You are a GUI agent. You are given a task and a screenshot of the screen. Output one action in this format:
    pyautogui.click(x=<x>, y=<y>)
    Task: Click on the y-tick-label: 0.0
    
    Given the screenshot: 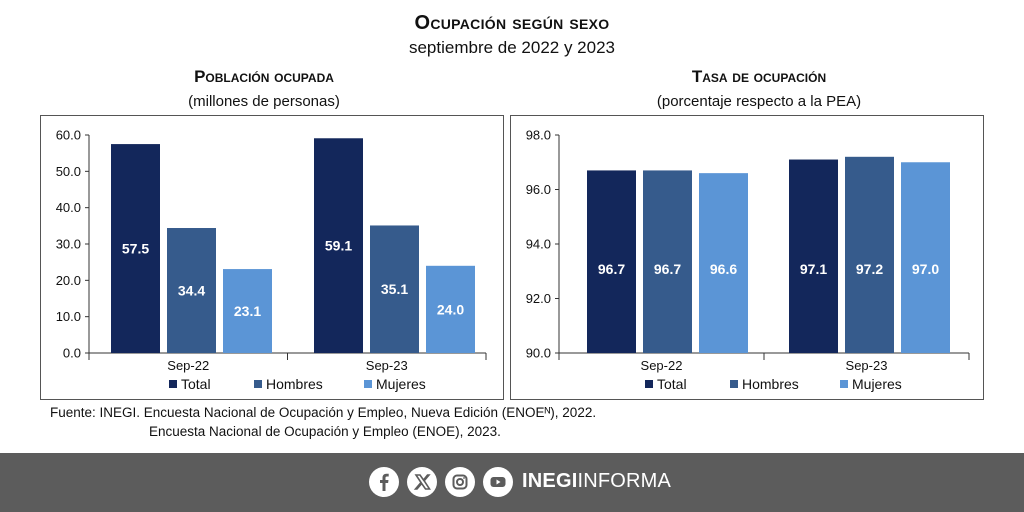 What is the action you would take?
    pyautogui.click(x=72, y=353)
    